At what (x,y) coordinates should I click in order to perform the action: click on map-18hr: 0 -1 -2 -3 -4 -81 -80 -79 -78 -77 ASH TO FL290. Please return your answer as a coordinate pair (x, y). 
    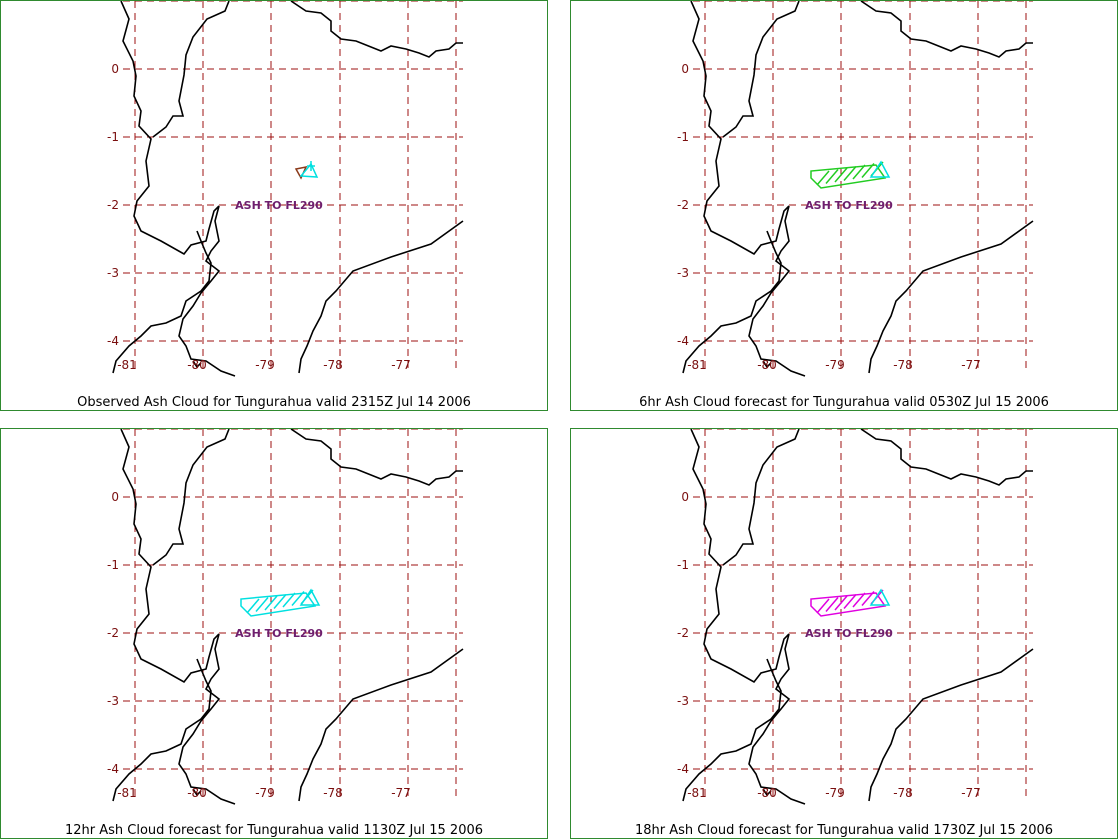
    Looking at the image, I should click on (855, 617).